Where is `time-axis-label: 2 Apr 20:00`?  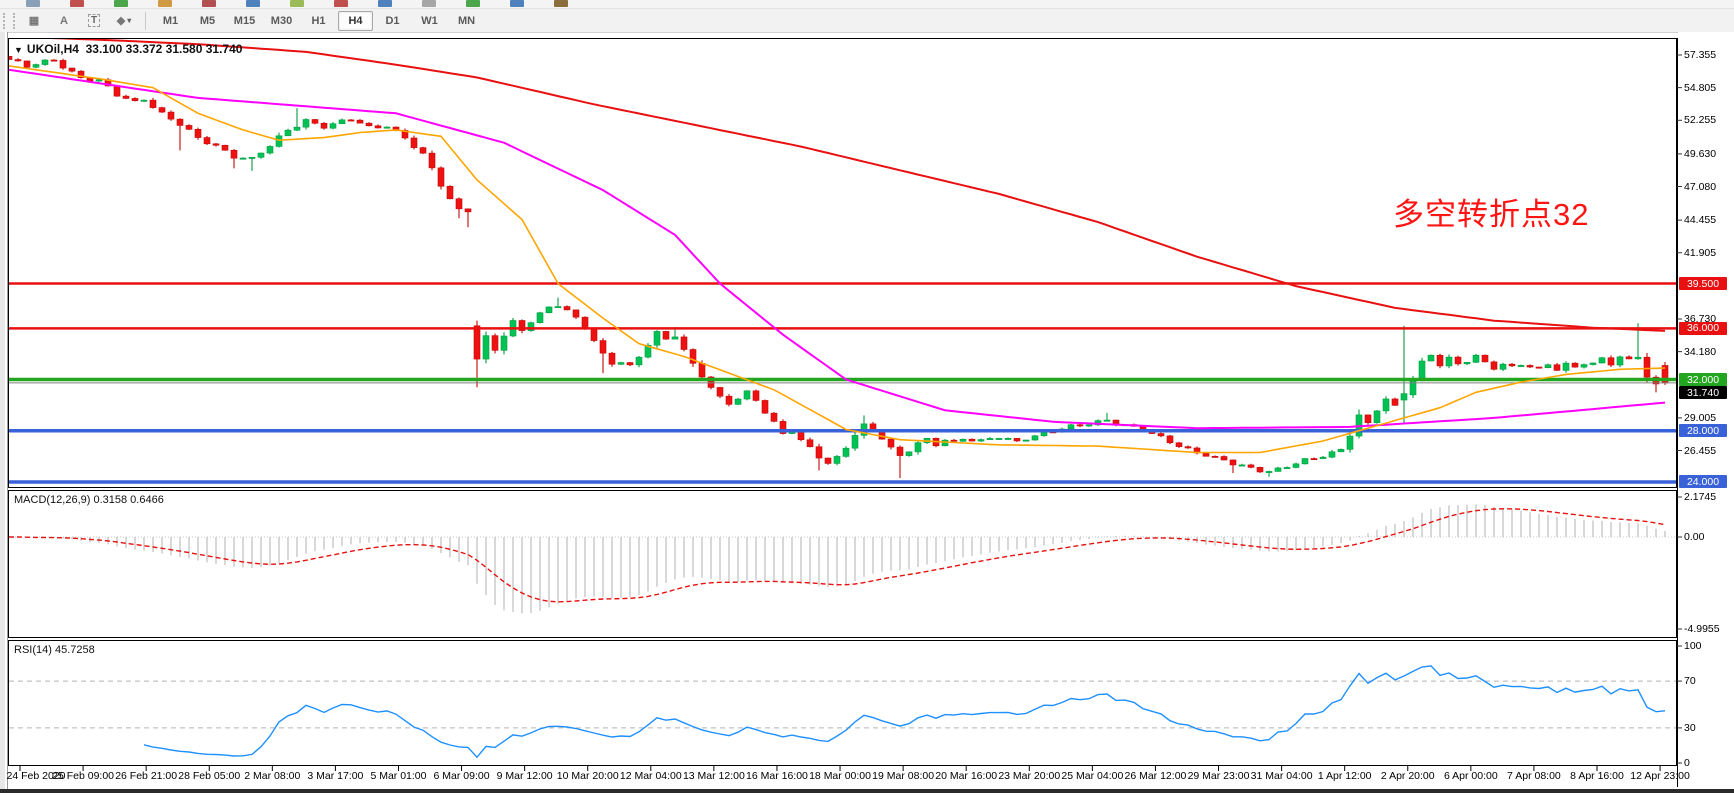
time-axis-label: 2 Apr 20:00 is located at coordinates (1407, 776).